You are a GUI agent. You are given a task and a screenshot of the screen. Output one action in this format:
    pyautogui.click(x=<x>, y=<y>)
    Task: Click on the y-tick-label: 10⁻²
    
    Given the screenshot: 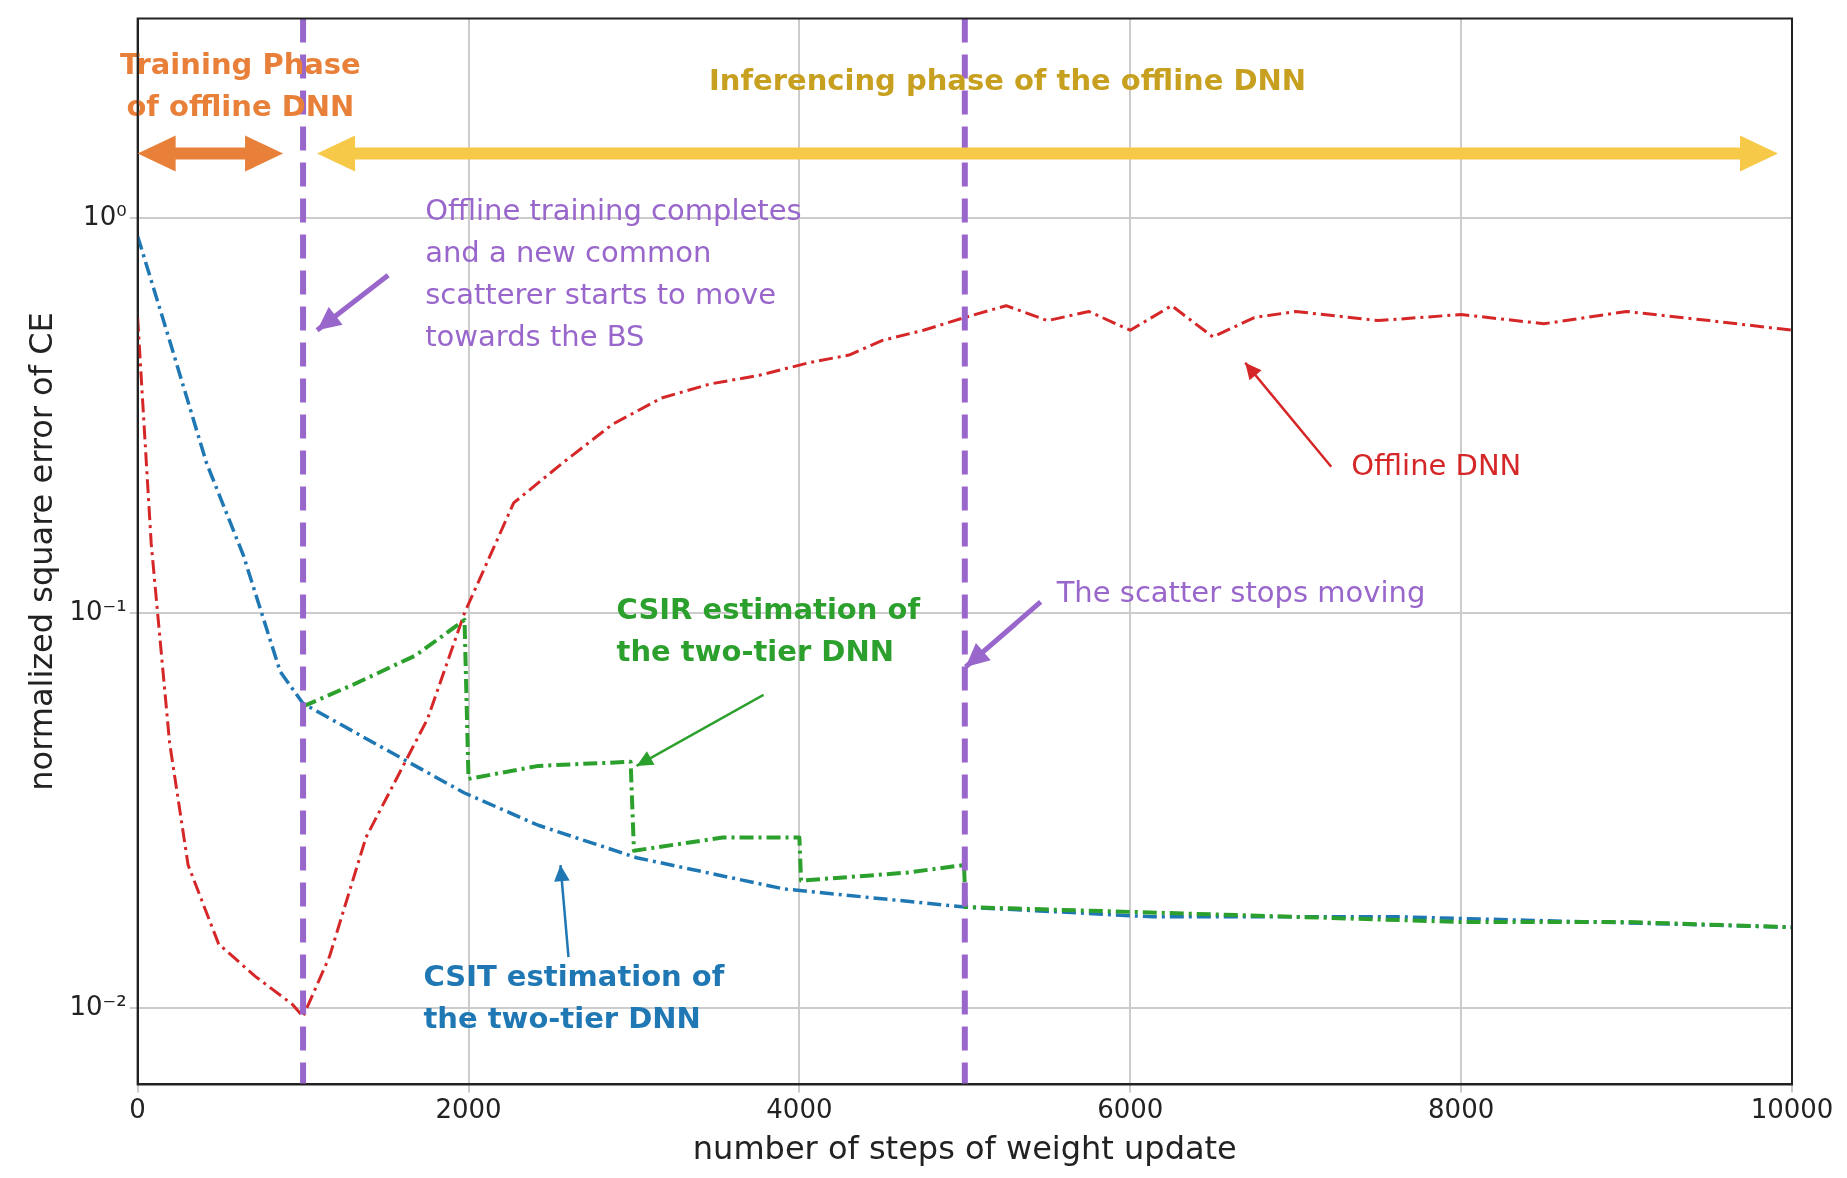 What is the action you would take?
    pyautogui.click(x=98, y=1005)
    